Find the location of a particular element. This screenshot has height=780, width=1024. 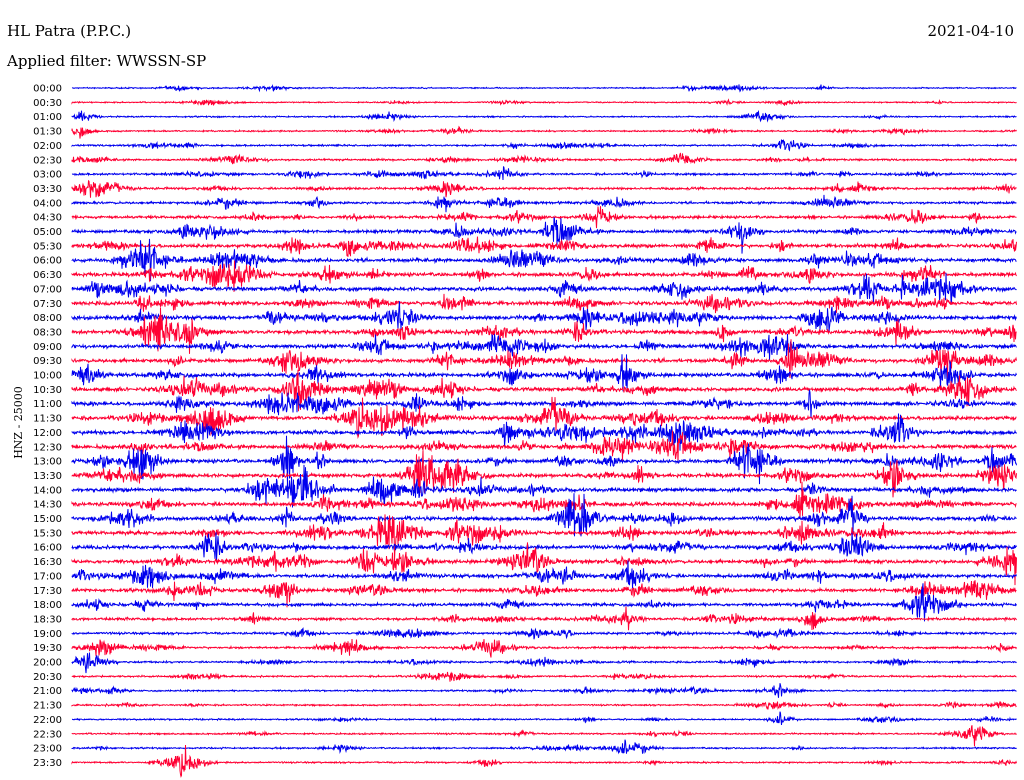

time-tick-label: 14:30 is located at coordinates (47, 505).